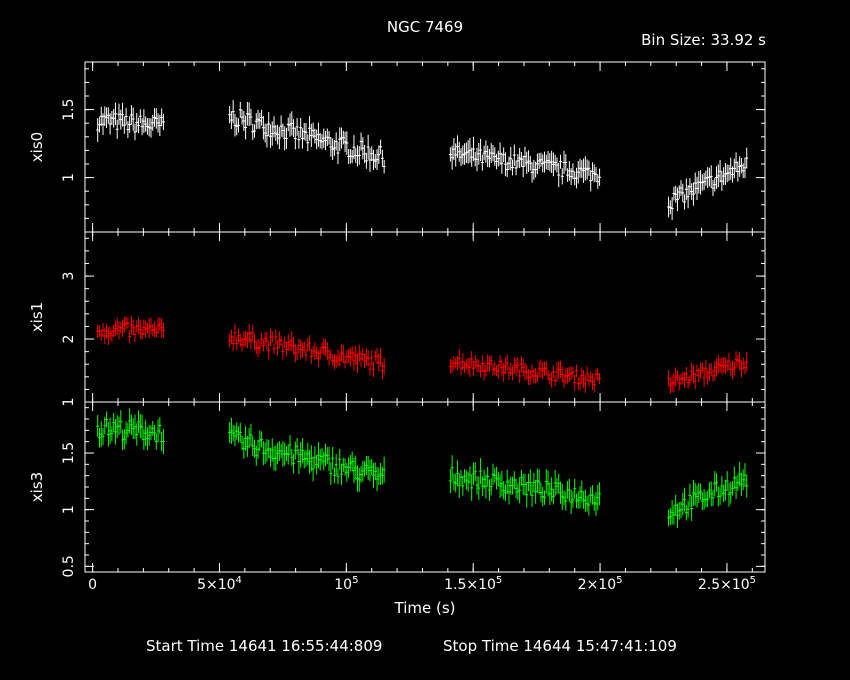  I want to click on y-axis-label: xis3, so click(37, 487).